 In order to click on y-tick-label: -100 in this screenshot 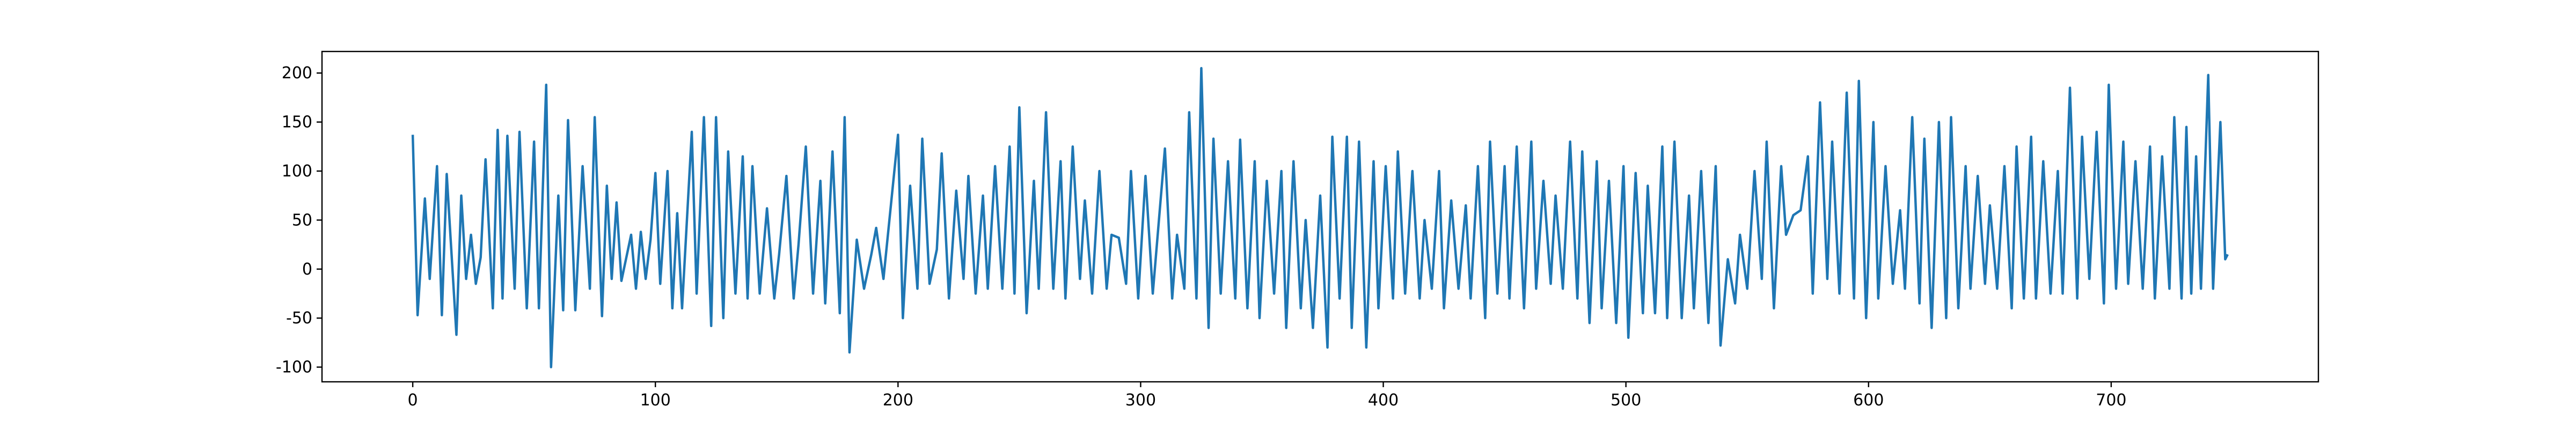, I will do `click(294, 367)`.